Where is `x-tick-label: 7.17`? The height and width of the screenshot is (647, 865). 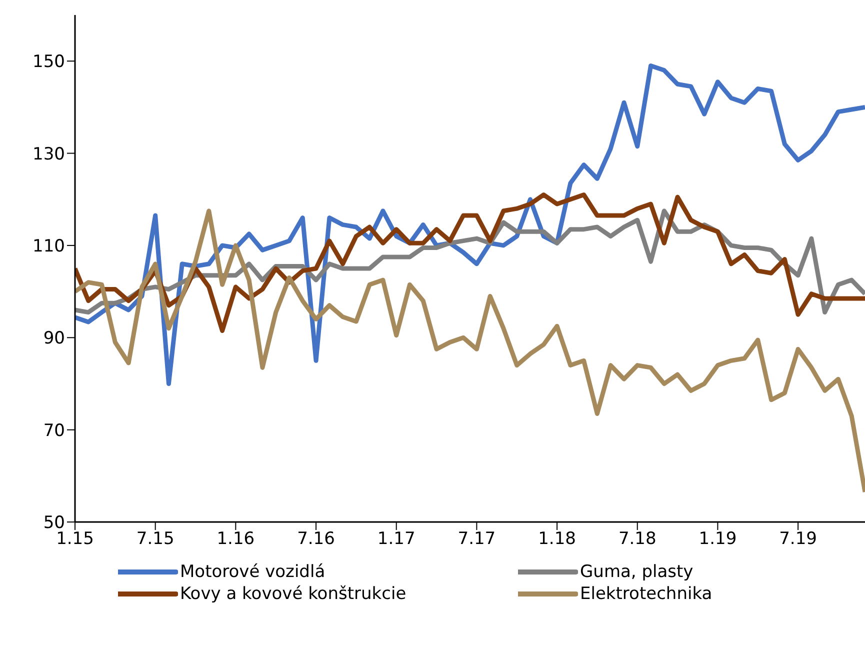 x-tick-label: 7.17 is located at coordinates (477, 539).